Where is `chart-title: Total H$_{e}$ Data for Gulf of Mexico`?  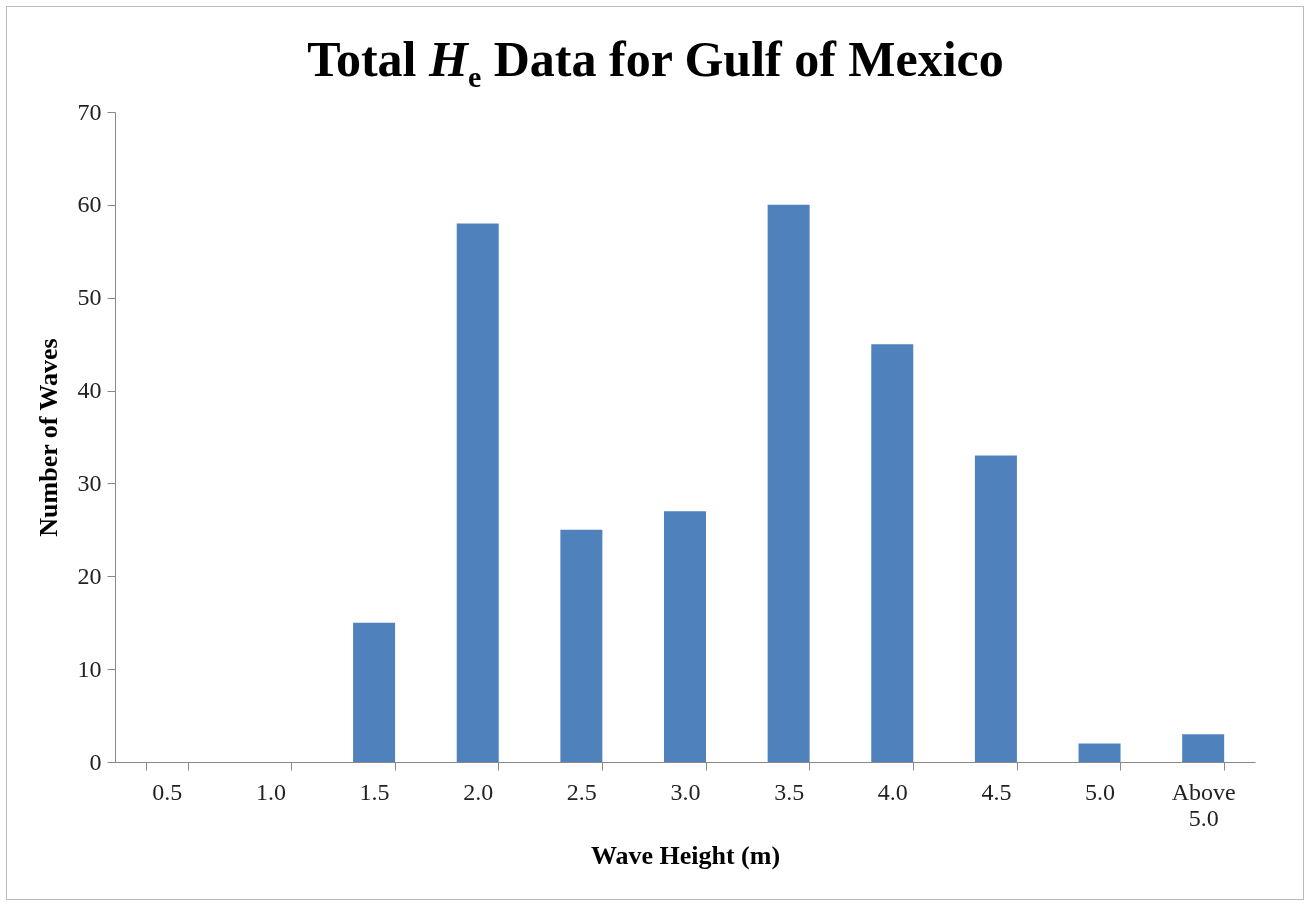 chart-title: Total H$_{e}$ Data for Gulf of Mexico is located at coordinates (655, 62).